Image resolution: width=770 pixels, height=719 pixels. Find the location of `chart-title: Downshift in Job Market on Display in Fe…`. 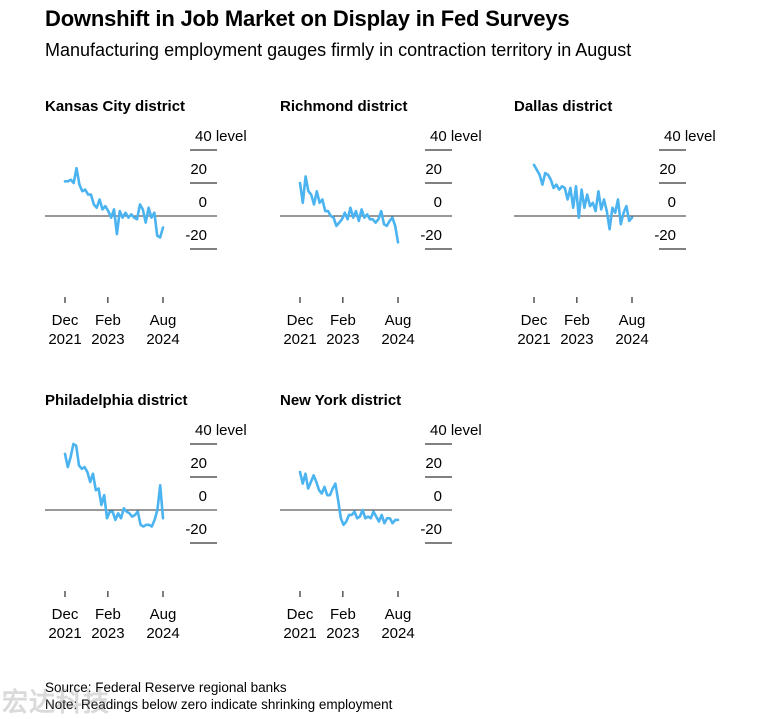

chart-title: Downshift in Job Market on Display in Fe… is located at coordinates (307, 18).